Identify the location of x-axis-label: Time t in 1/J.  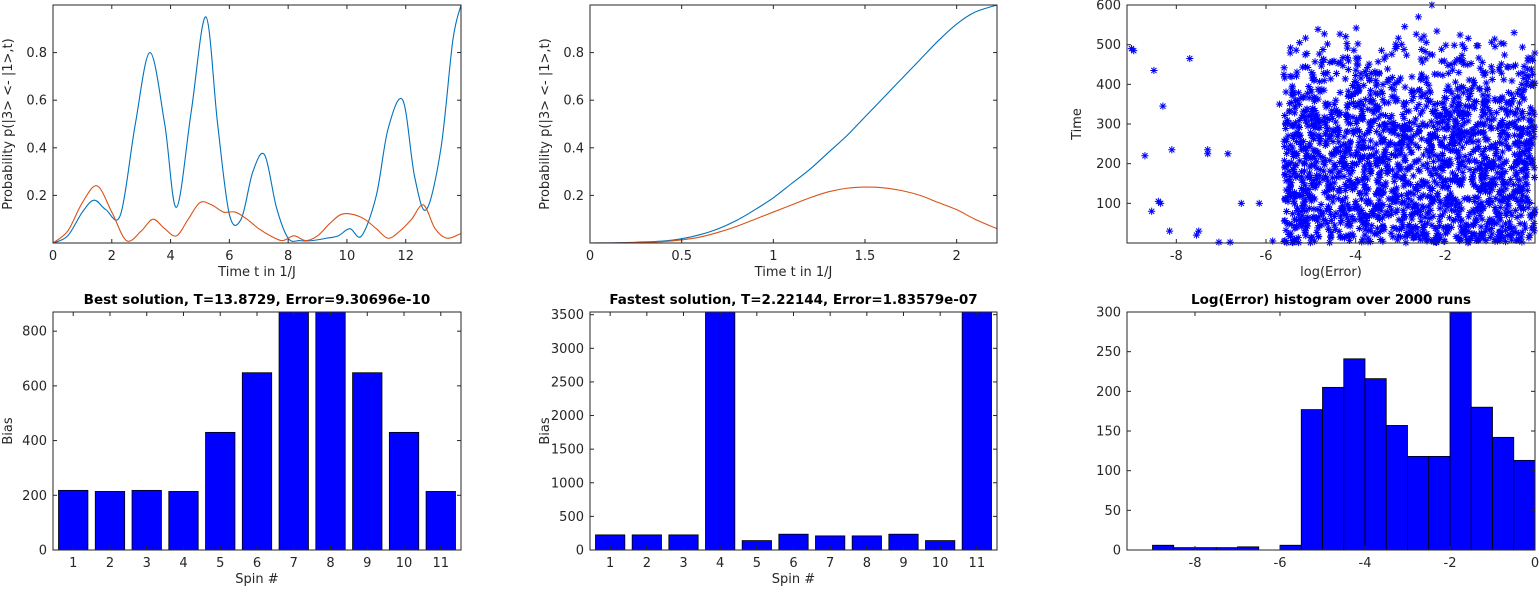
(793, 272).